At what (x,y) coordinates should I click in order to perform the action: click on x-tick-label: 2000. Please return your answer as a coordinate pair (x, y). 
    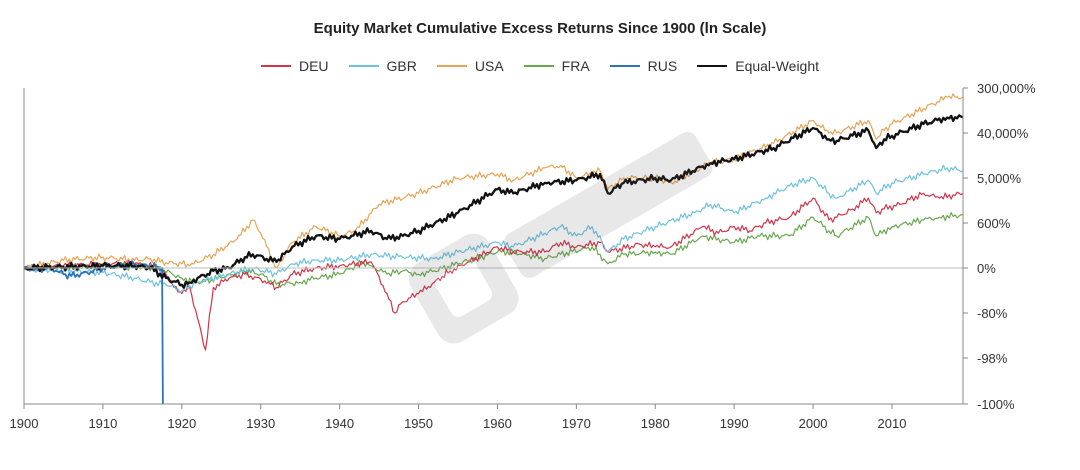
    Looking at the image, I should click on (813, 423).